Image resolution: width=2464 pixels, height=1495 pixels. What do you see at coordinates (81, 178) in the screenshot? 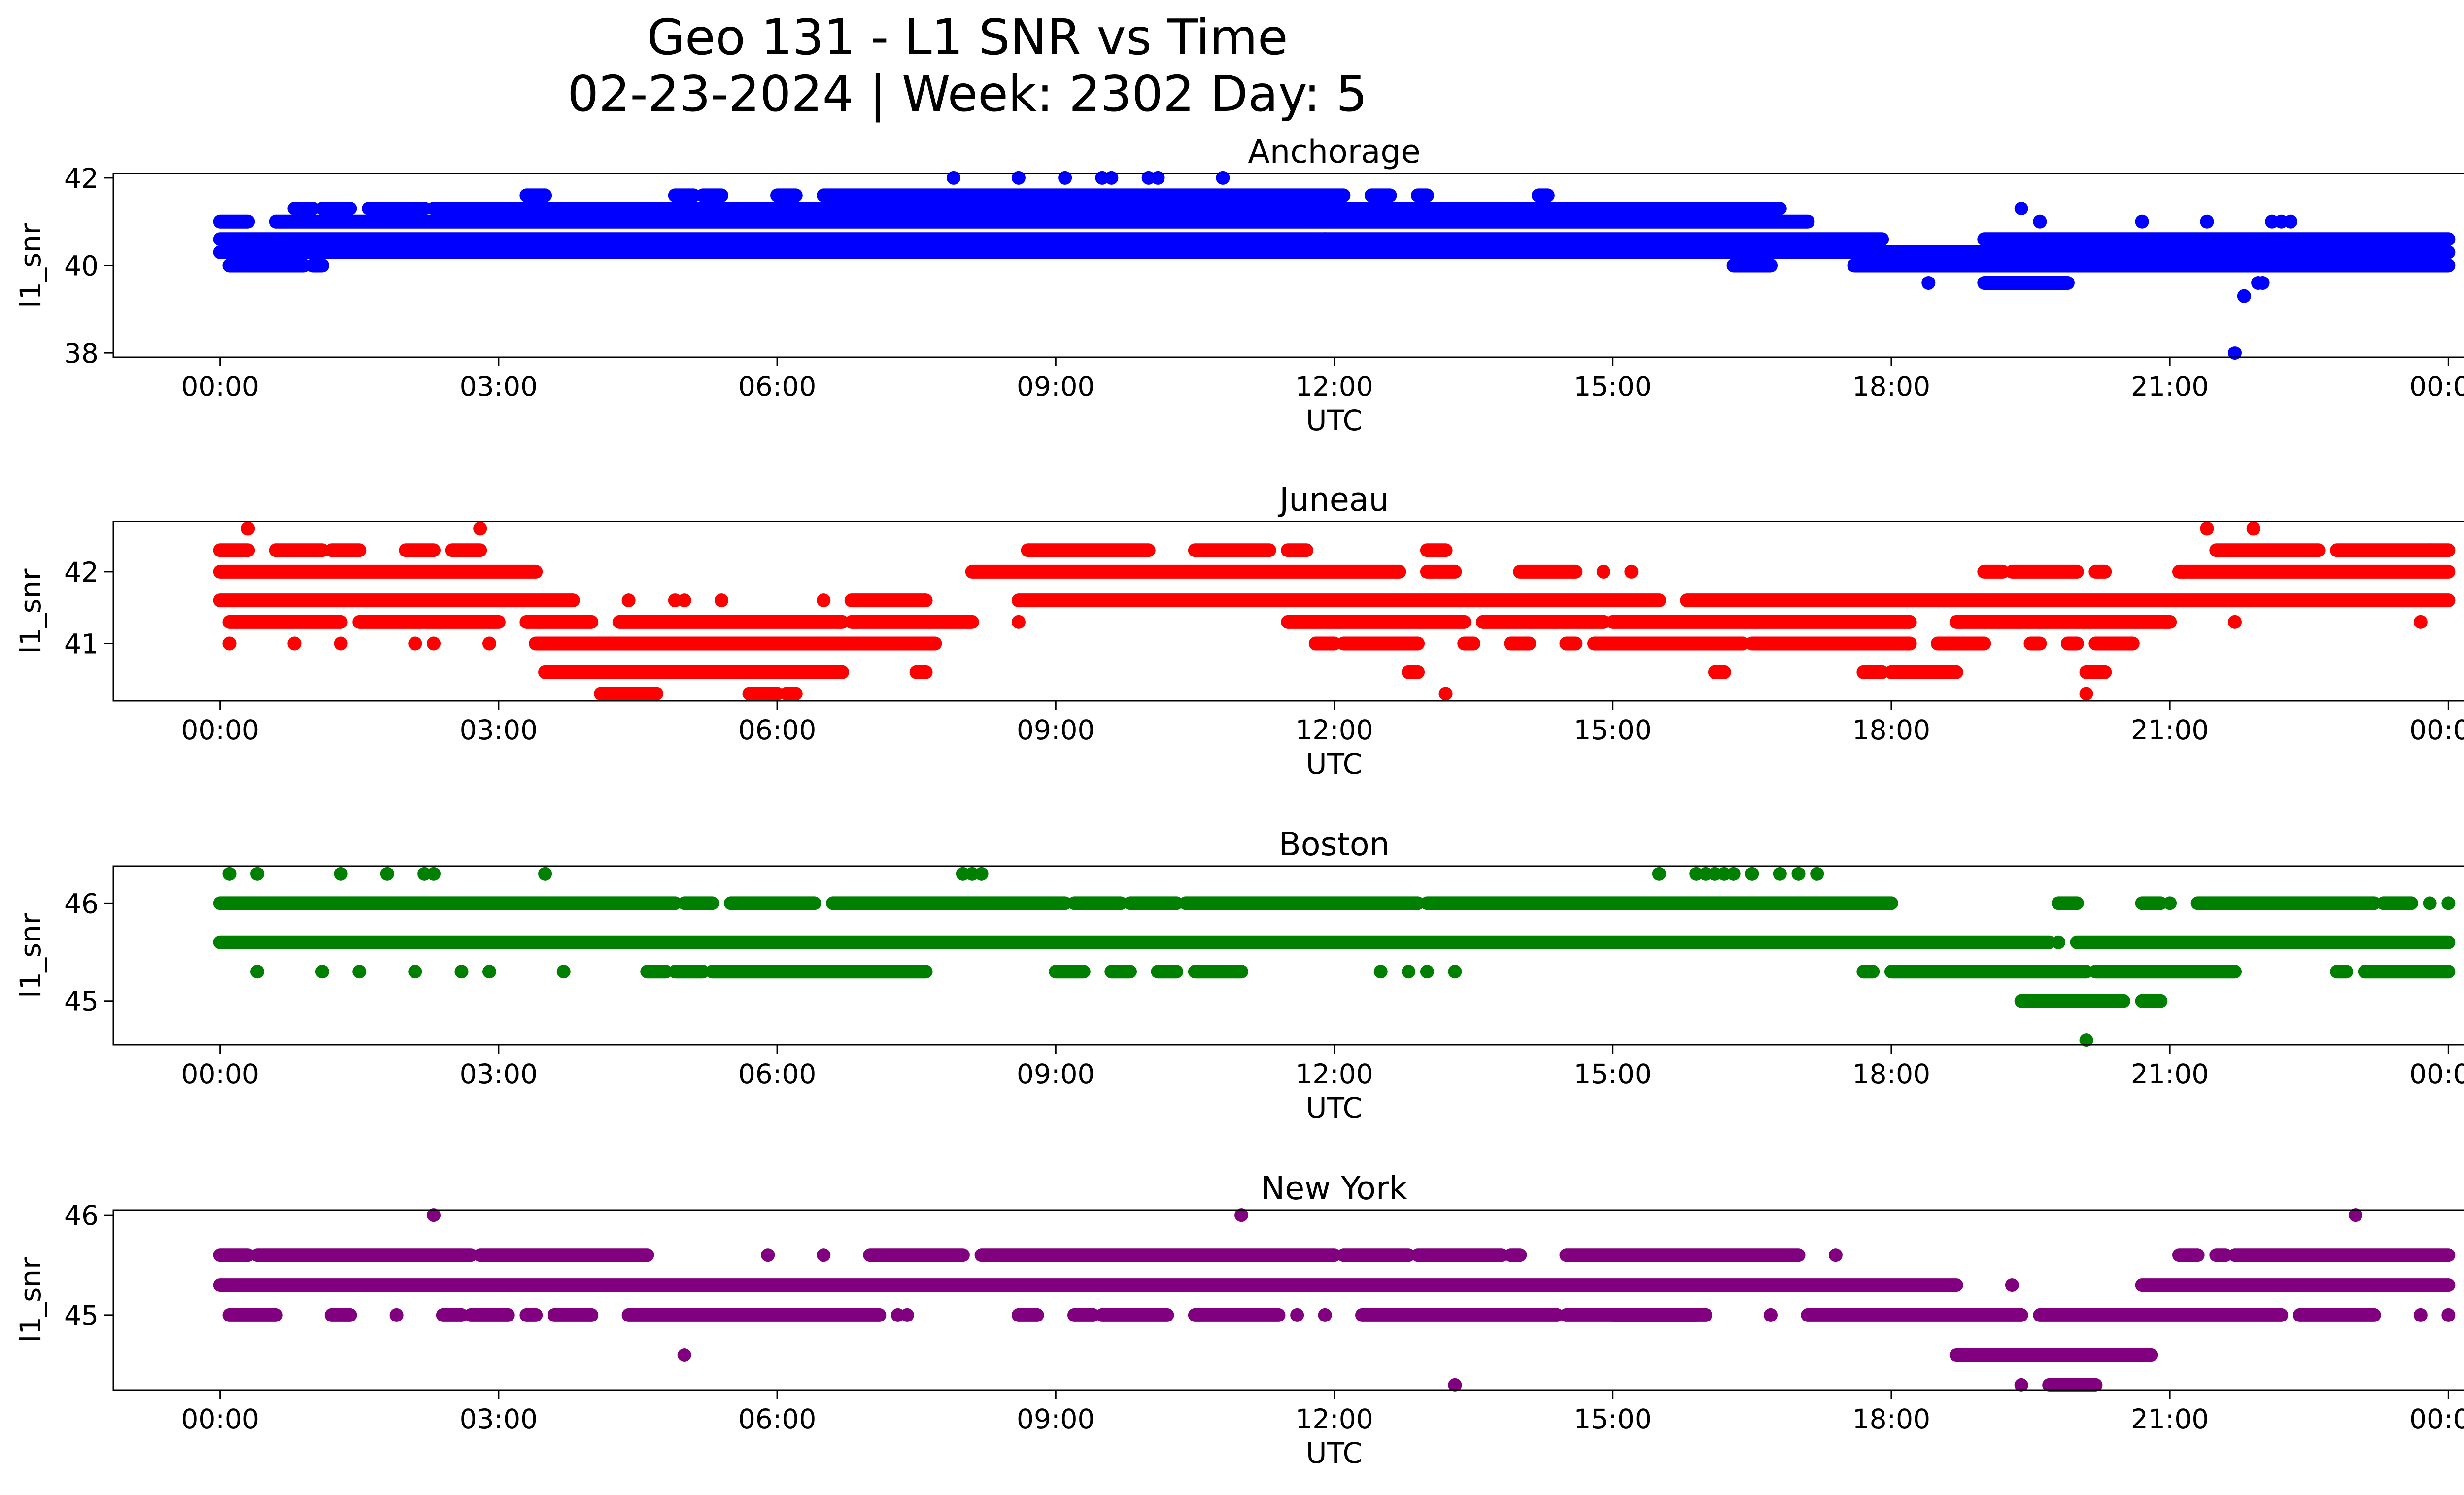
I see `y-tick-label: 42` at bounding box center [81, 178].